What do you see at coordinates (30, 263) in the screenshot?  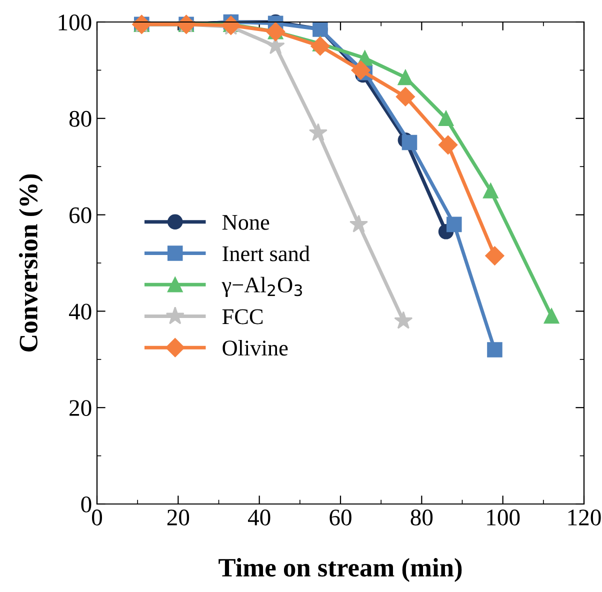 I see `y-axis-title: Conversion (%)` at bounding box center [30, 263].